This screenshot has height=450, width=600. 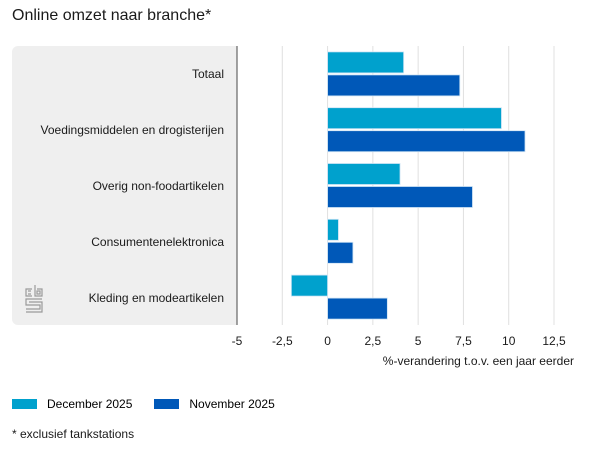 I want to click on footnote: * exclusief tankstations, so click(x=73, y=434).